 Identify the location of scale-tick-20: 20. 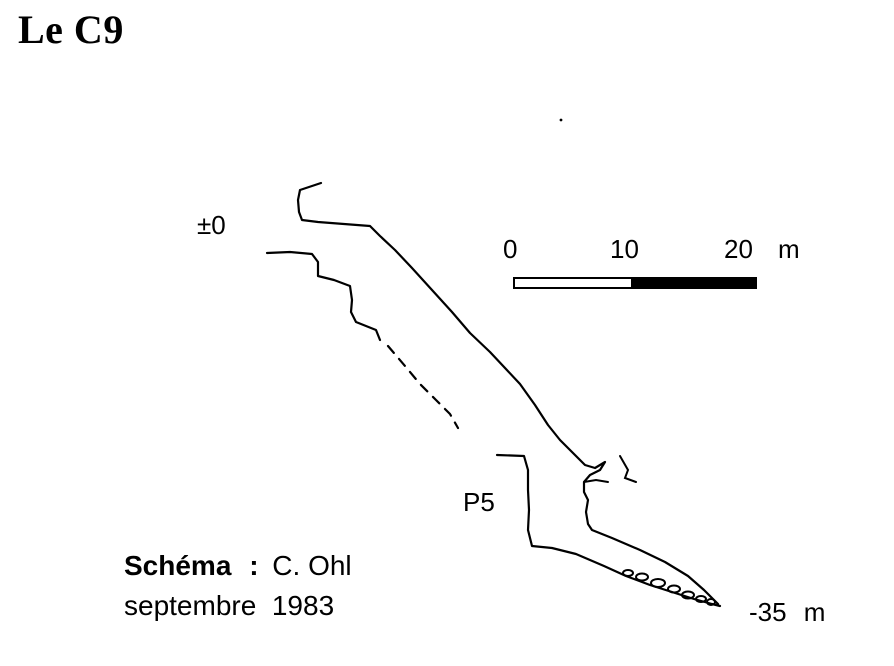
(738, 249).